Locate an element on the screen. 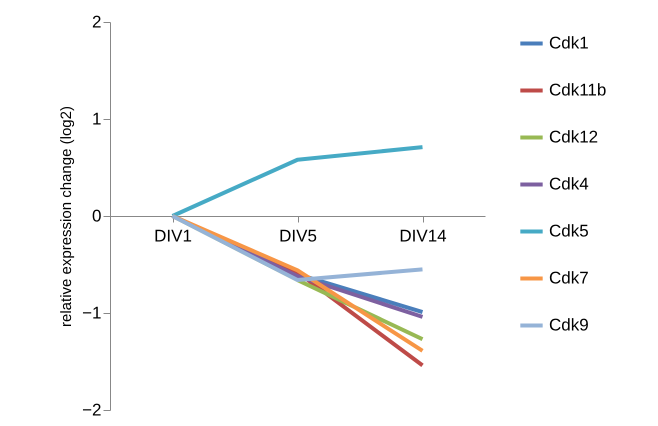  x-tick-label: DIV14 is located at coordinates (423, 236).